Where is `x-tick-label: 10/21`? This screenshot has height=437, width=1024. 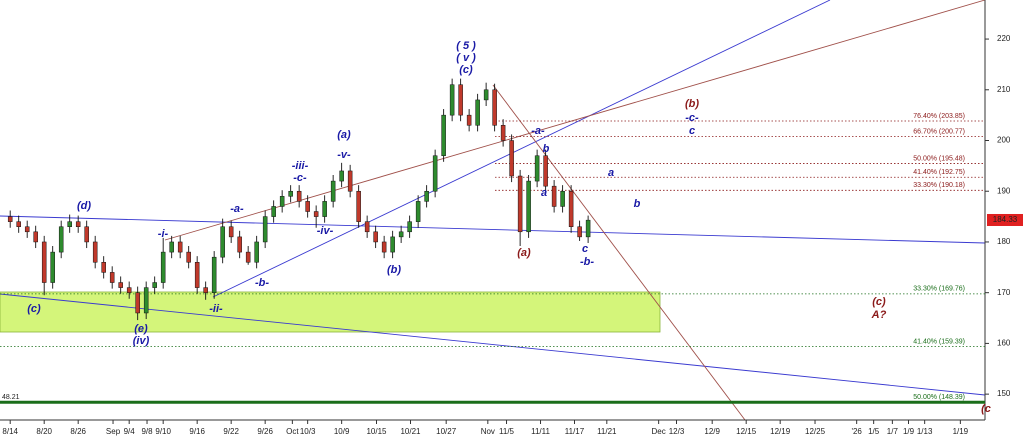 x-tick-label: 10/21 is located at coordinates (410, 431).